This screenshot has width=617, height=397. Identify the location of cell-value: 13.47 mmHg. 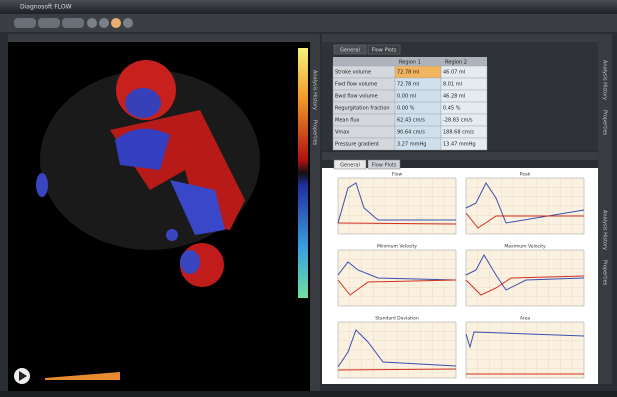
(459, 145).